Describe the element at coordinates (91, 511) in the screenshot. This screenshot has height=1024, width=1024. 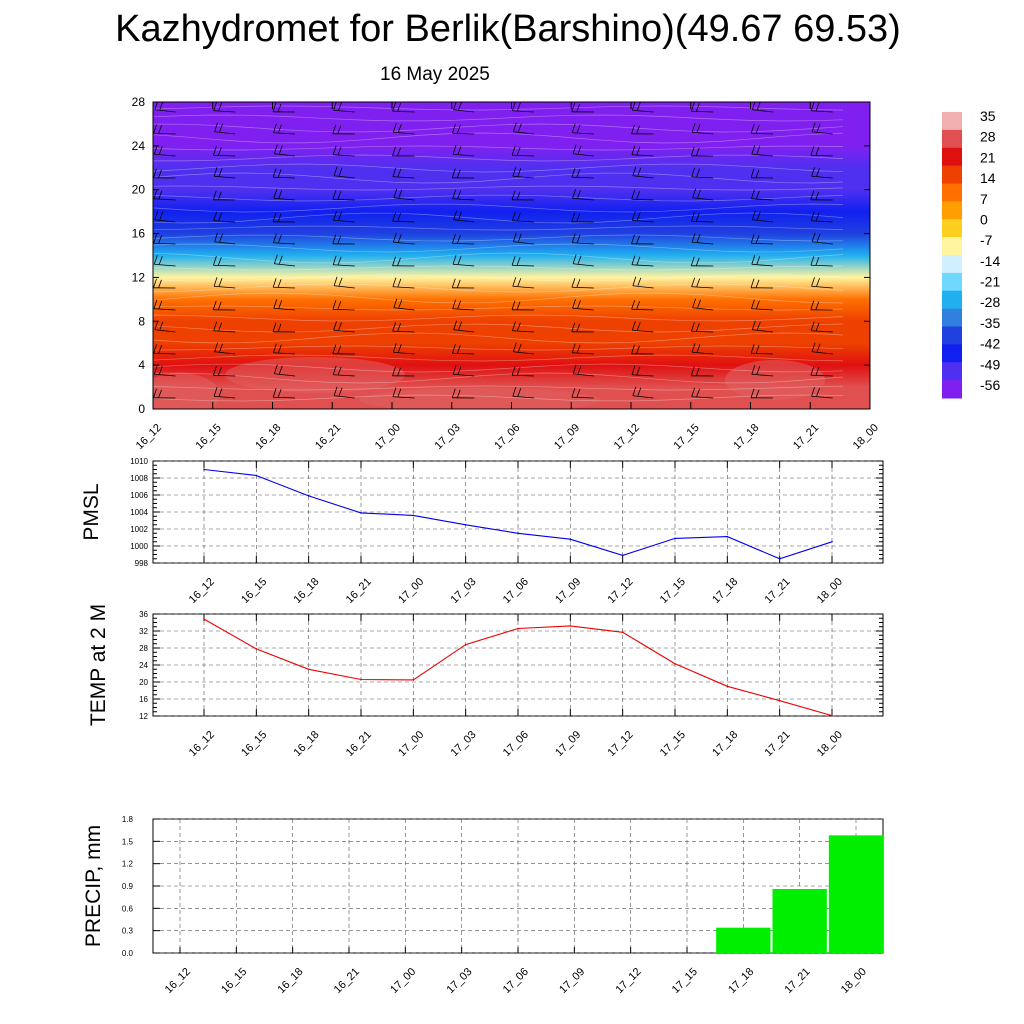
I see `y-axis-title: PMSL` at that location.